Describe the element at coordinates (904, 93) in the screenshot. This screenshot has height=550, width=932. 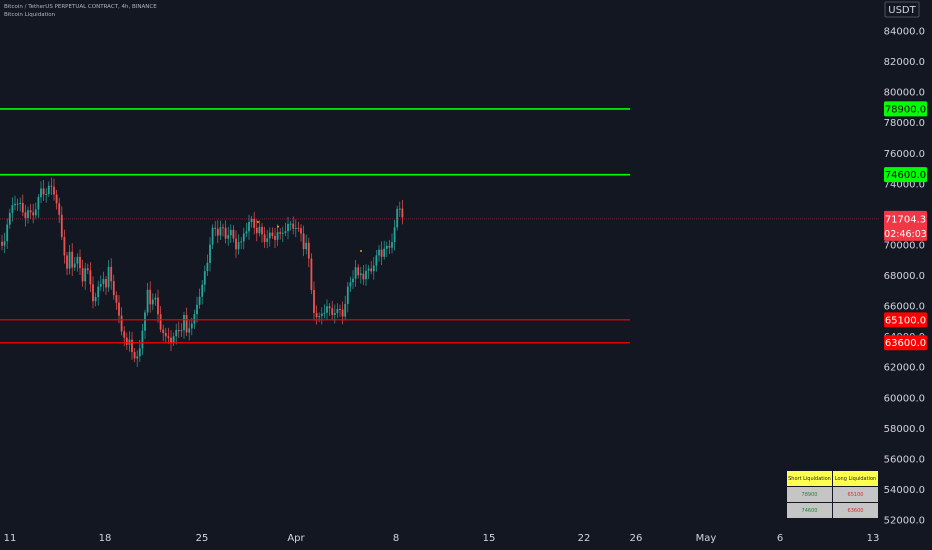
I see `y-tick-label: 80000.0` at that location.